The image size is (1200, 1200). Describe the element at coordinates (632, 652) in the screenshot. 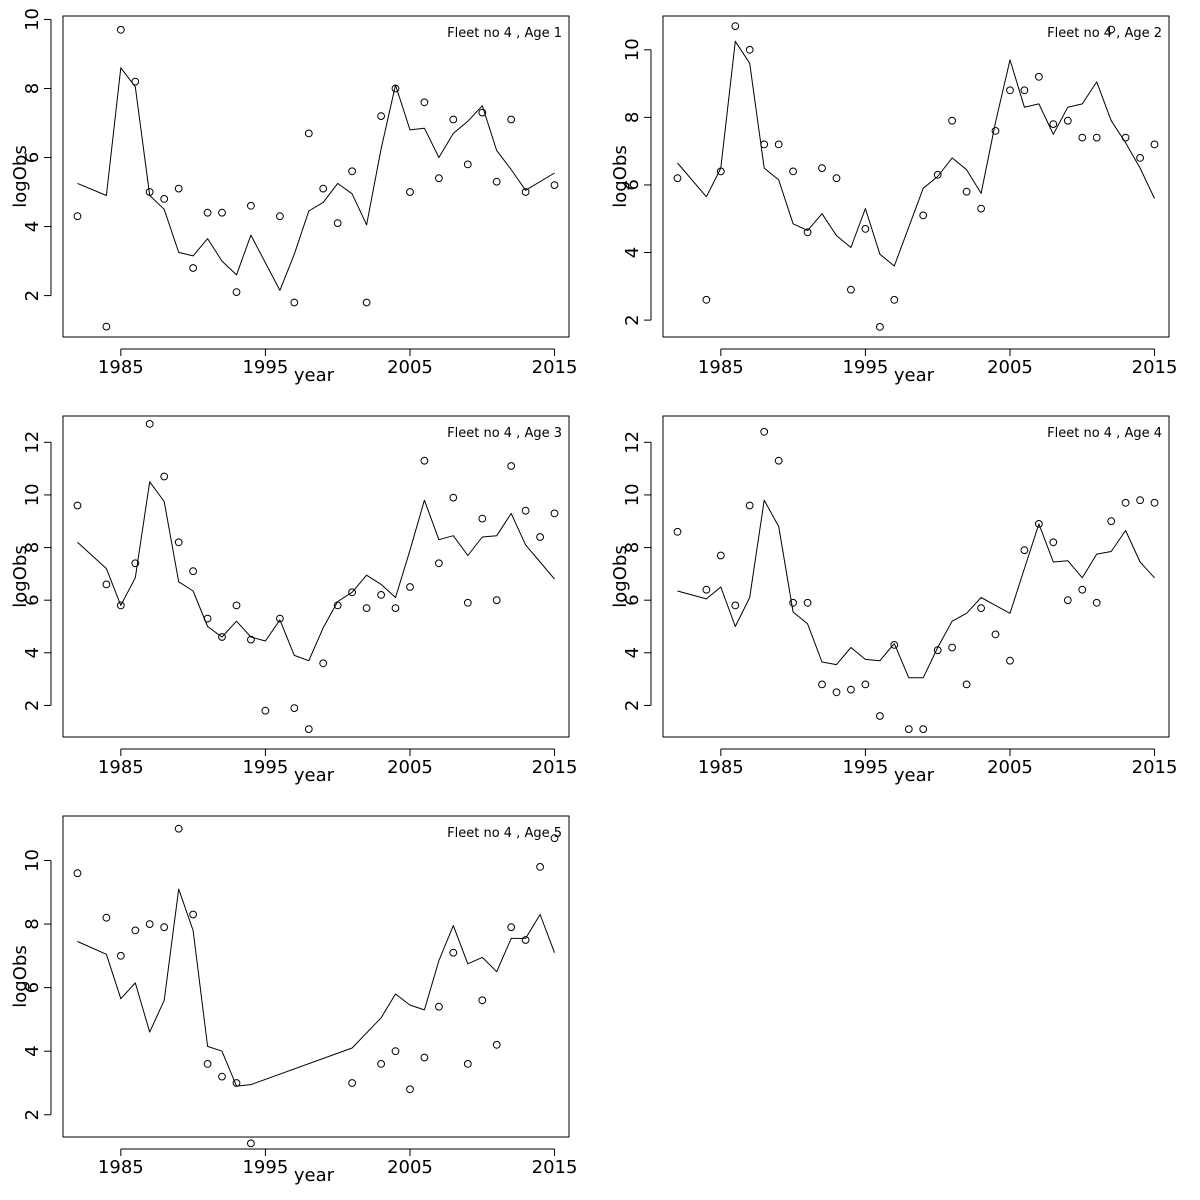

I see `y-tick-label: 4` at that location.